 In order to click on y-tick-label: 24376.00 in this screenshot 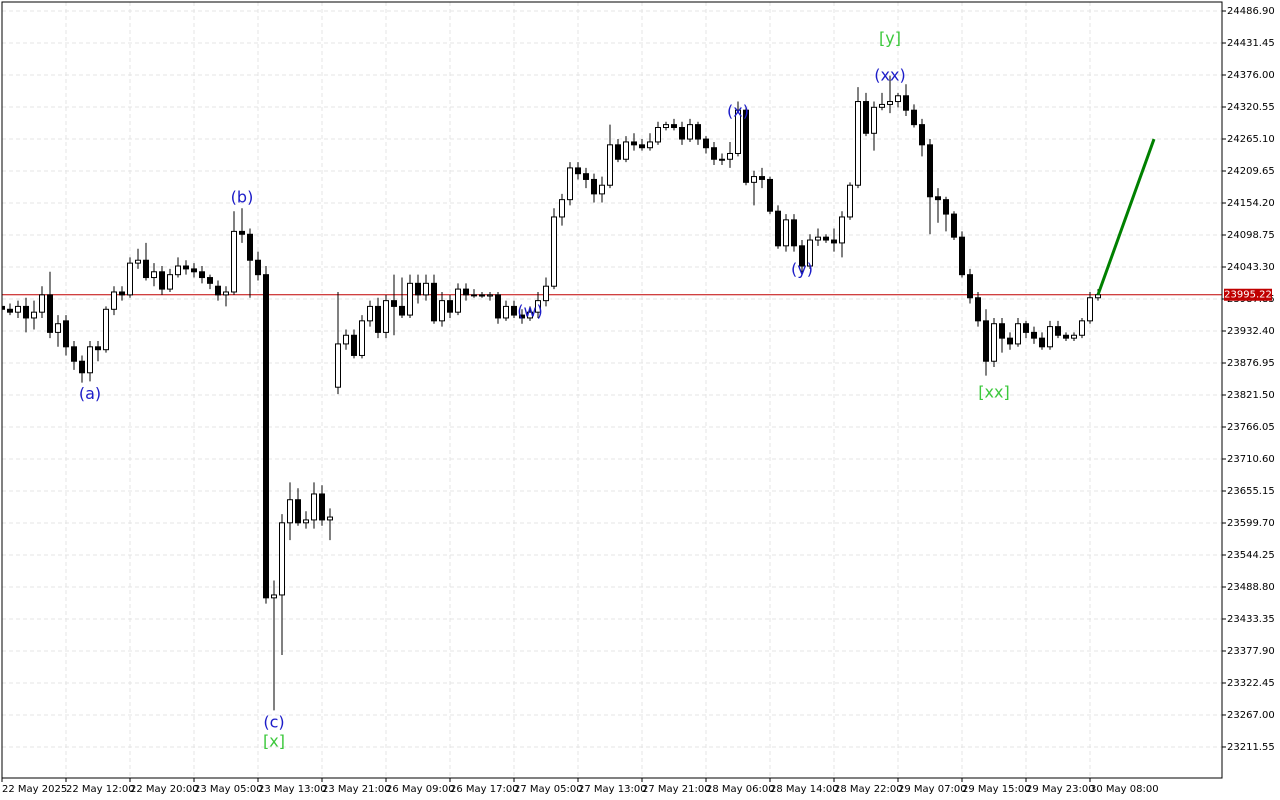, I will do `click(1251, 75)`.